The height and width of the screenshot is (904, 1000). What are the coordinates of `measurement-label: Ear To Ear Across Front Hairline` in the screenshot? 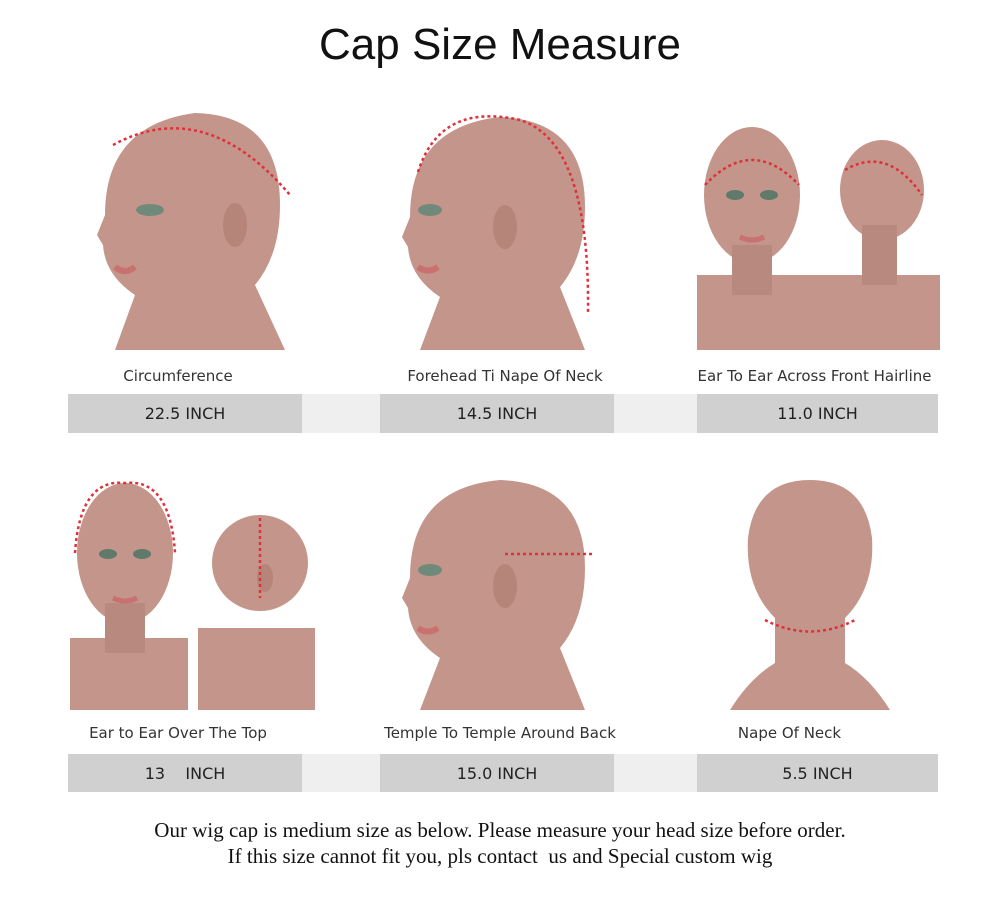 It's located at (814, 376).